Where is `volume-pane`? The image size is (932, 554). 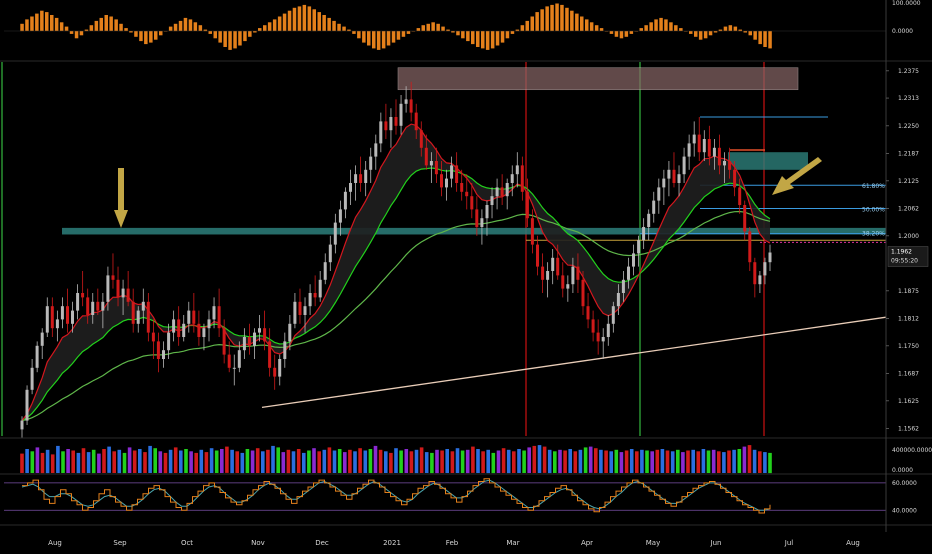
volume-pane is located at coordinates (396, 459).